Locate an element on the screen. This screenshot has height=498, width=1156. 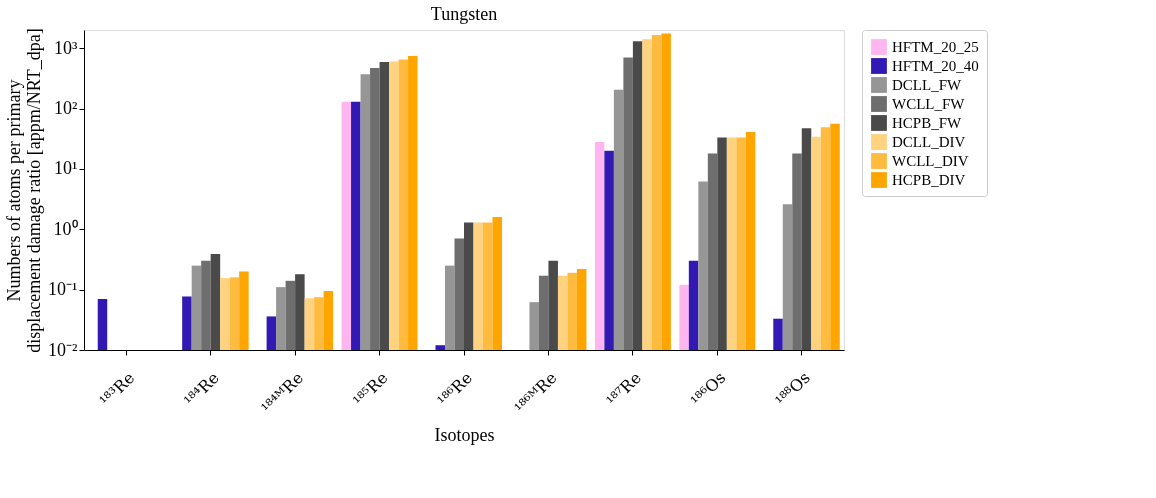
y-axis-title: Numbers of atoms per primary displacement damage ratio [appm/NRT_dpa] is located at coordinates (24, 190).